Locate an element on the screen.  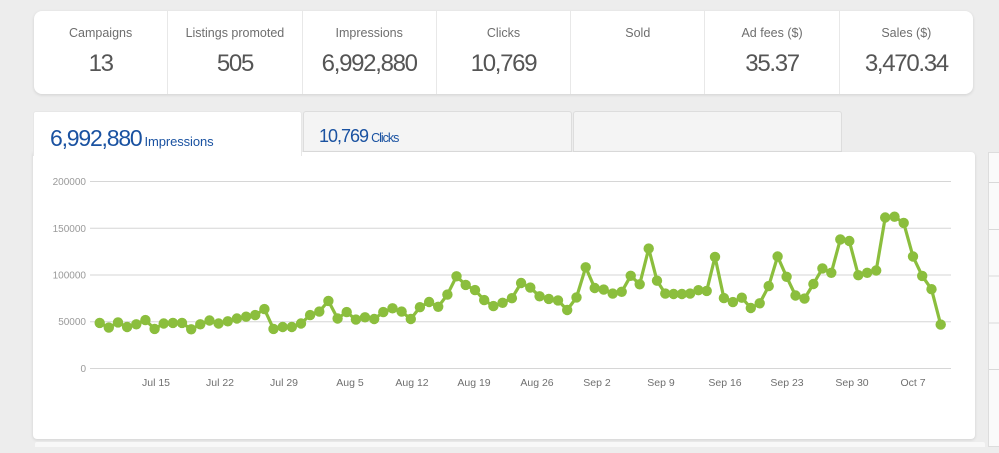
svg-text: 0 is located at coordinates (83, 369).